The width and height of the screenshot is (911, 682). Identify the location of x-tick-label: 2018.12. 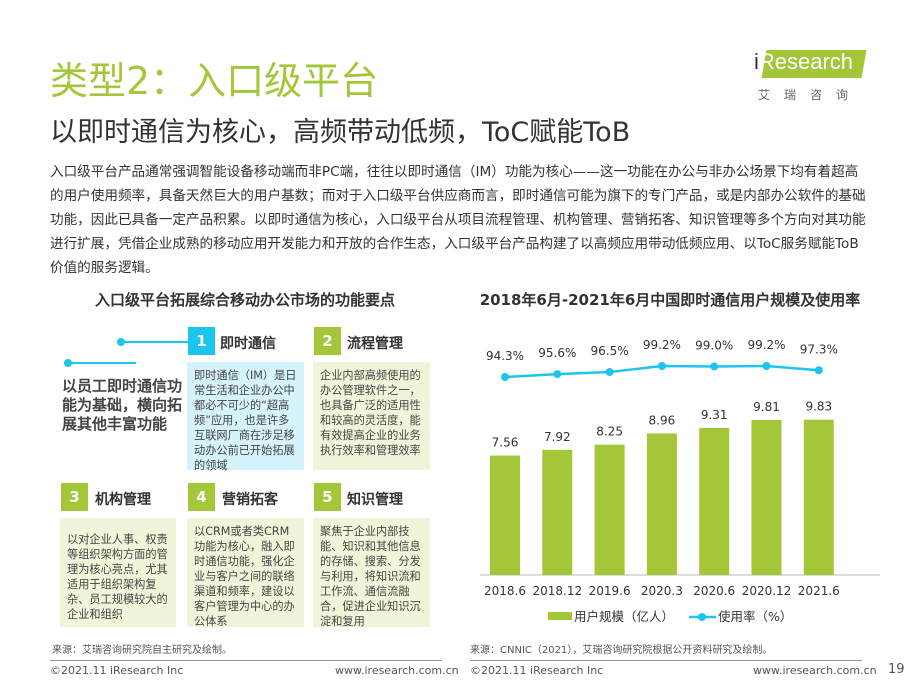
(557, 591).